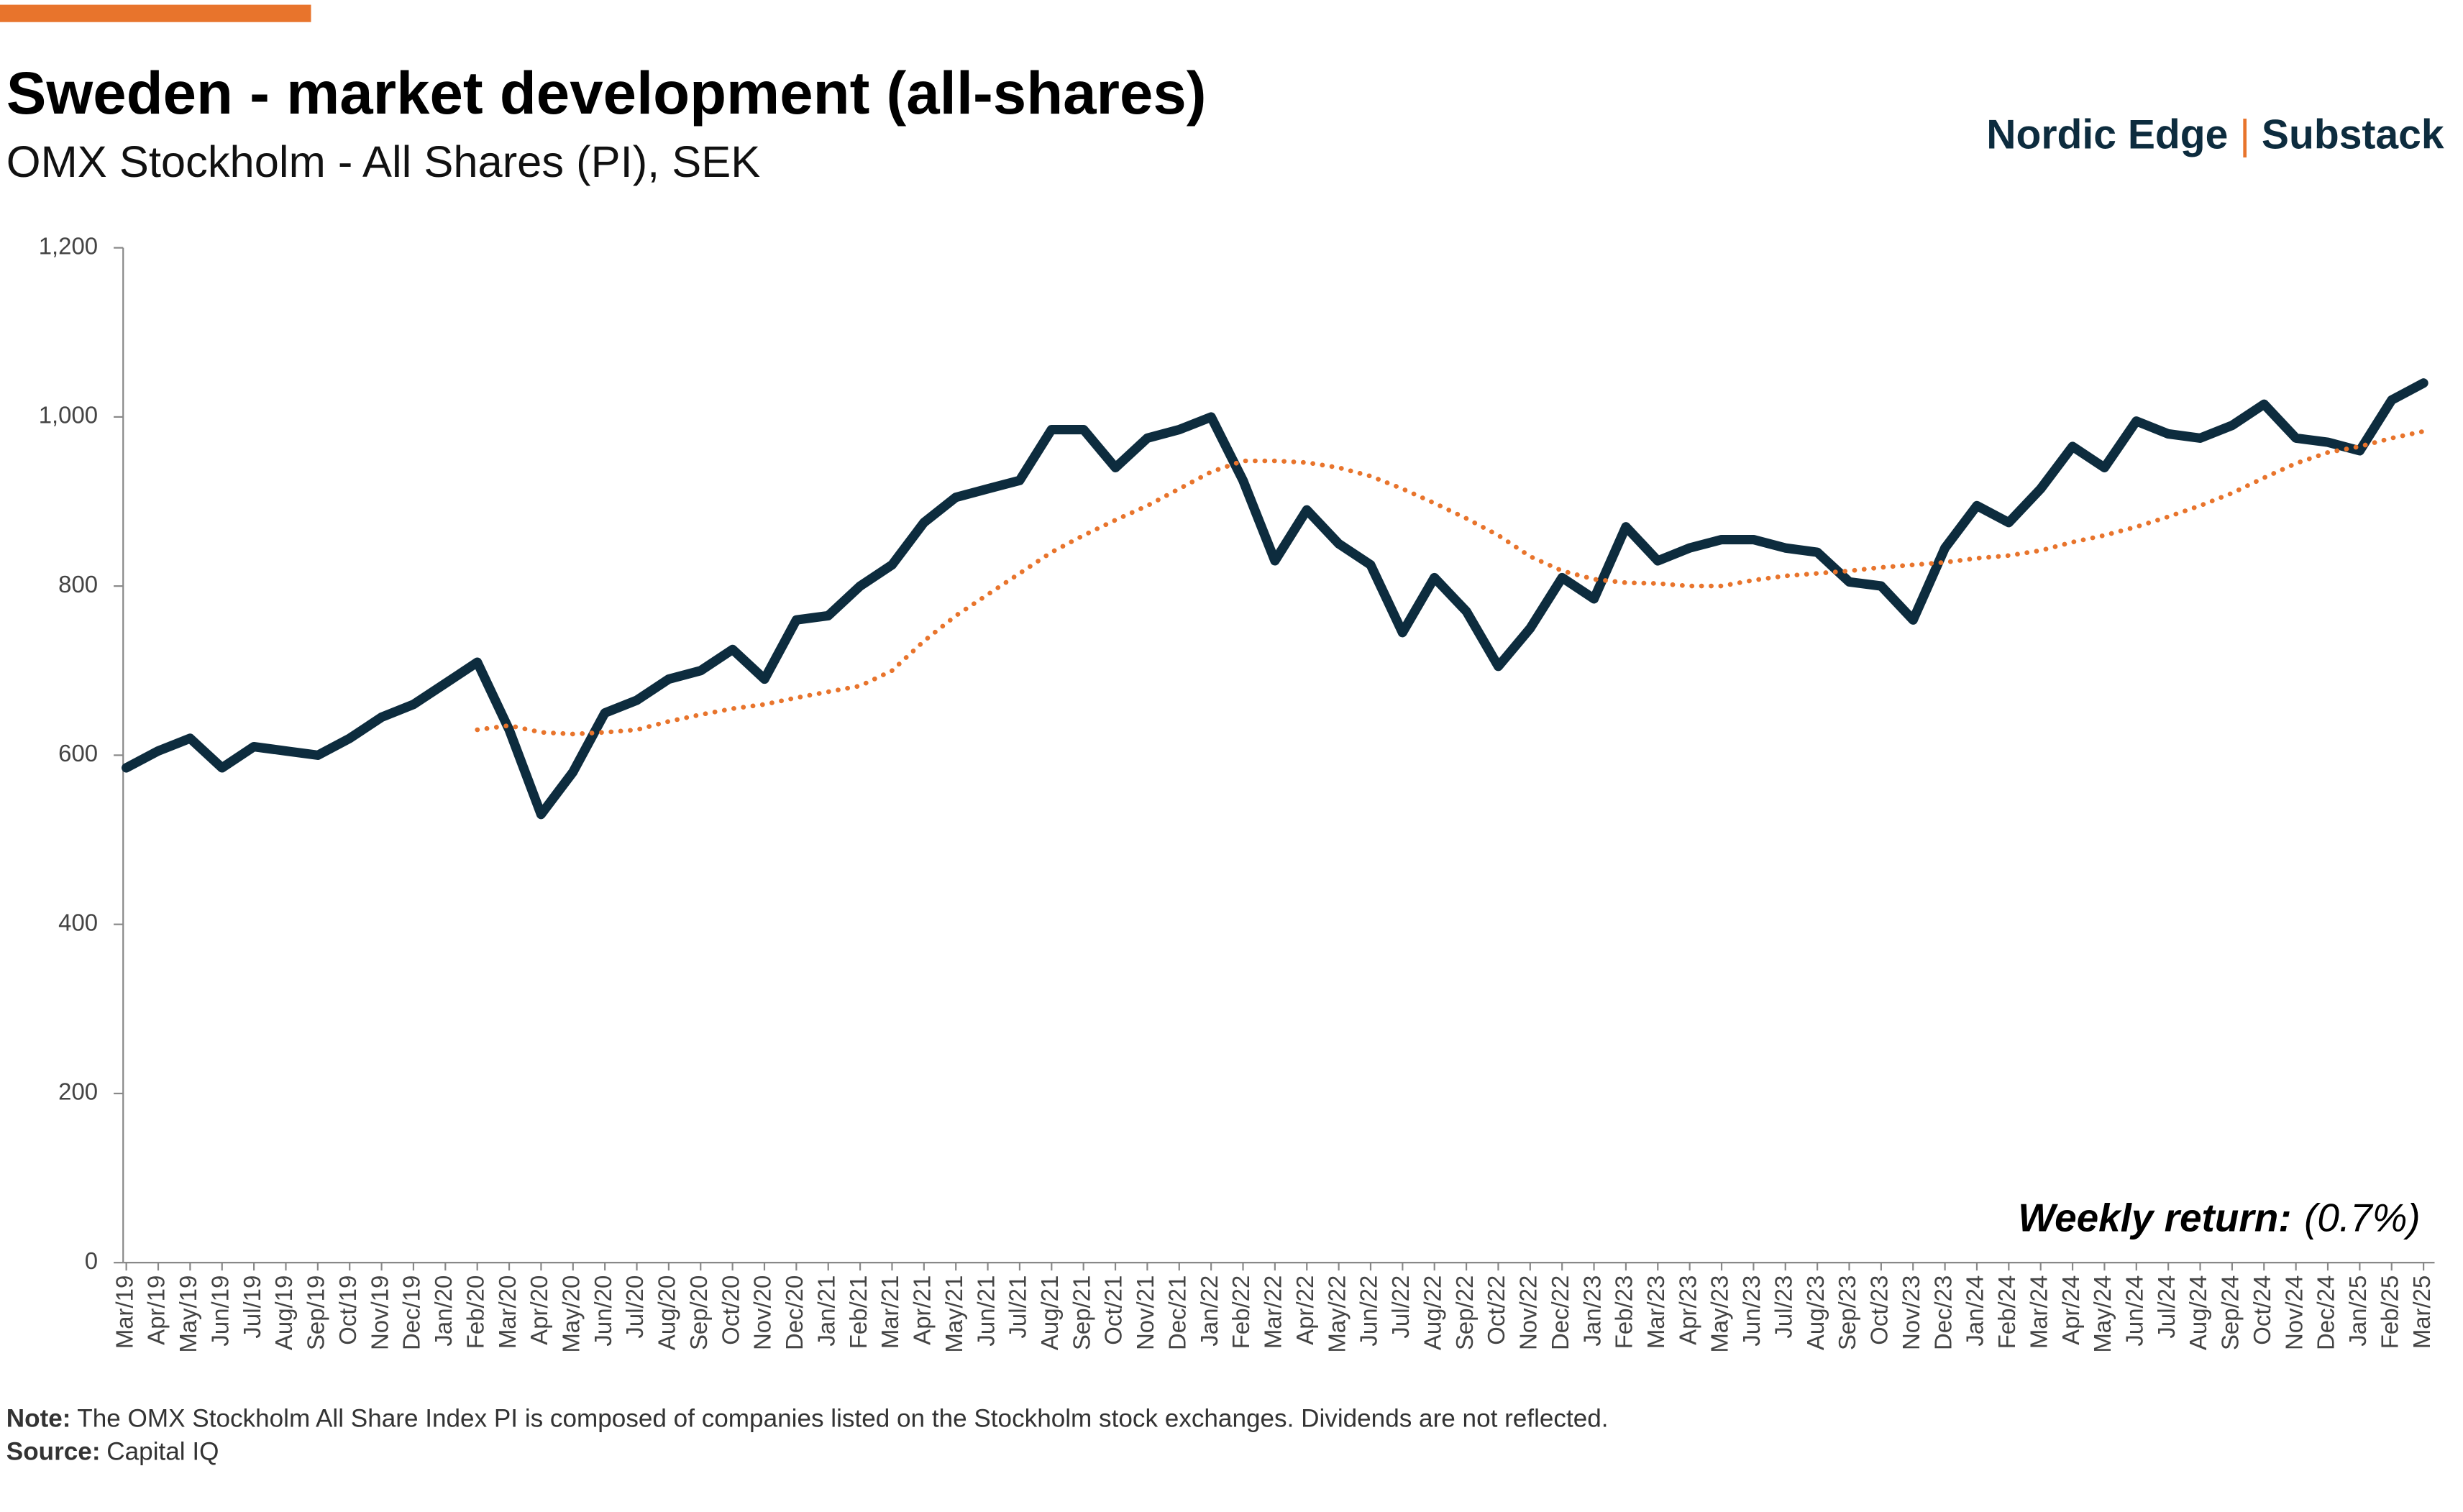 The width and height of the screenshot is (2463, 1512). I want to click on x-tick-label: Jun/24, so click(2134, 1311).